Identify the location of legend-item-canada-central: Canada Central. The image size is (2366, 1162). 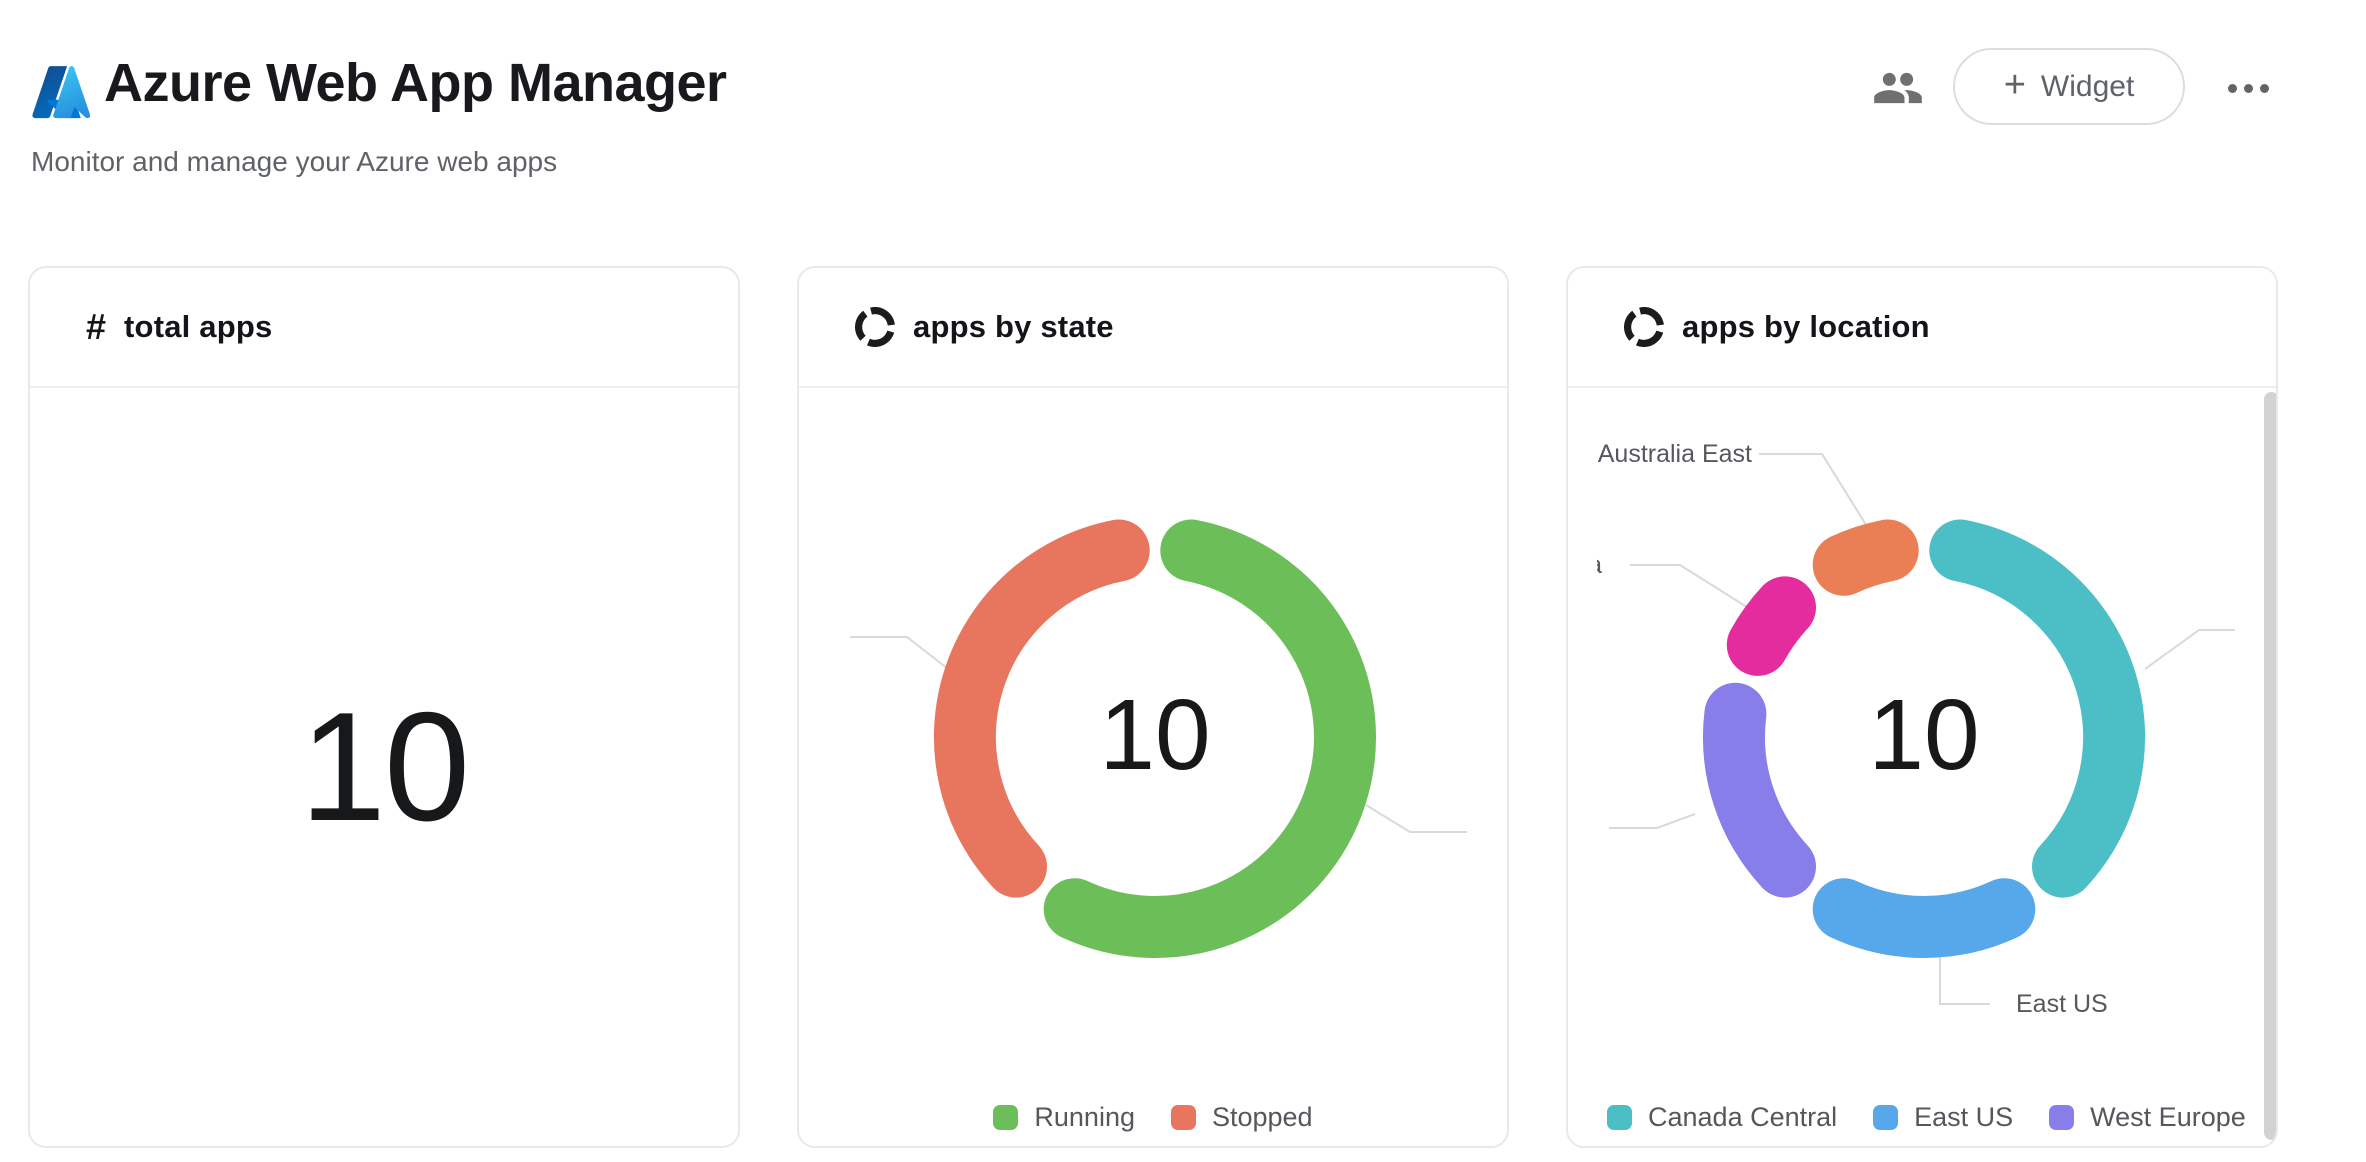
(1722, 1117).